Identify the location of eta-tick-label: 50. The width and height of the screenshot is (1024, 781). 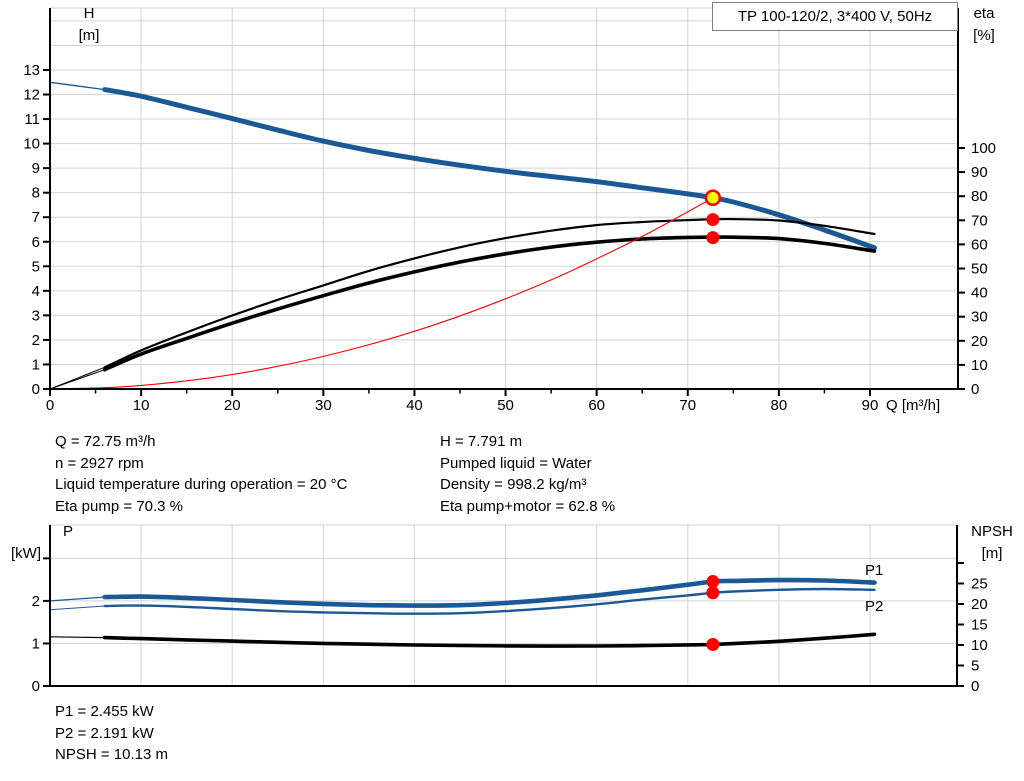
(979, 269).